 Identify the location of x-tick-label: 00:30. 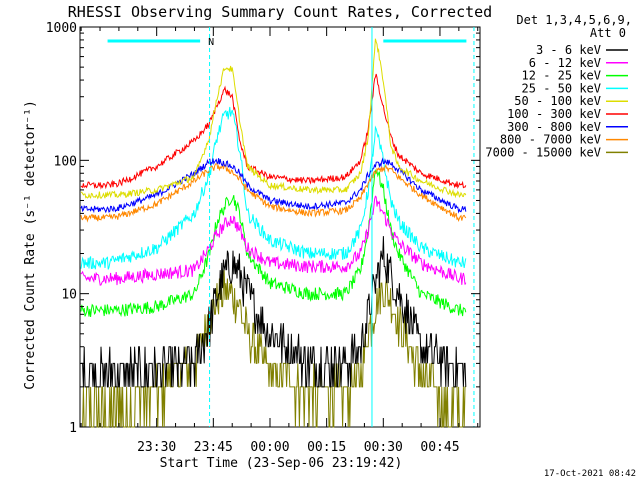
(383, 447).